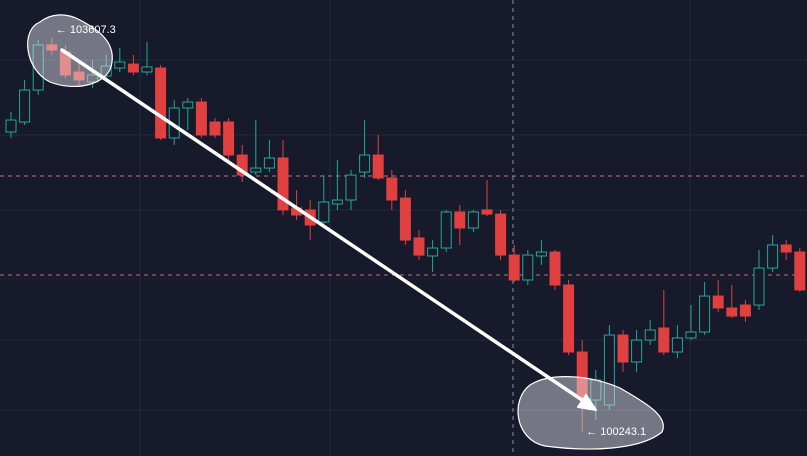  What do you see at coordinates (616, 432) in the screenshot?
I see `price-label: ← 100243.1` at bounding box center [616, 432].